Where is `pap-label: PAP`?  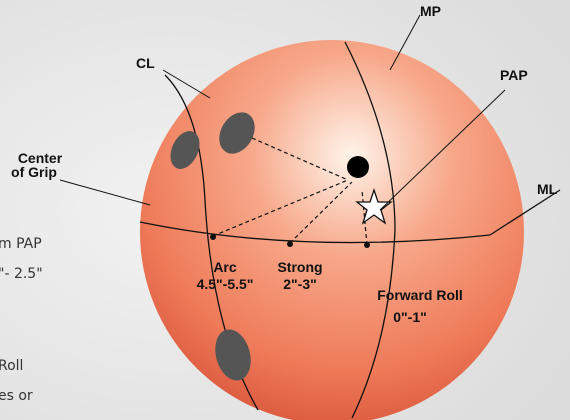
pap-label: PAP is located at coordinates (514, 75).